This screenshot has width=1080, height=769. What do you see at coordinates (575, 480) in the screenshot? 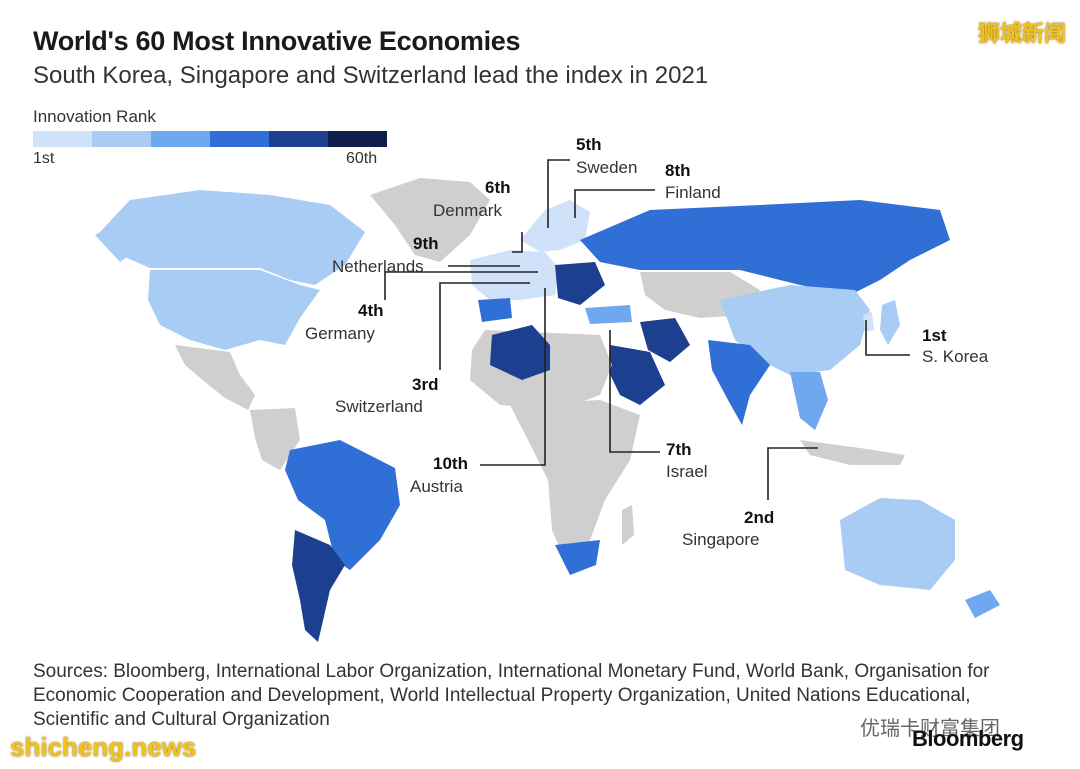
I see `region-sub-saharan-africa` at bounding box center [575, 480].